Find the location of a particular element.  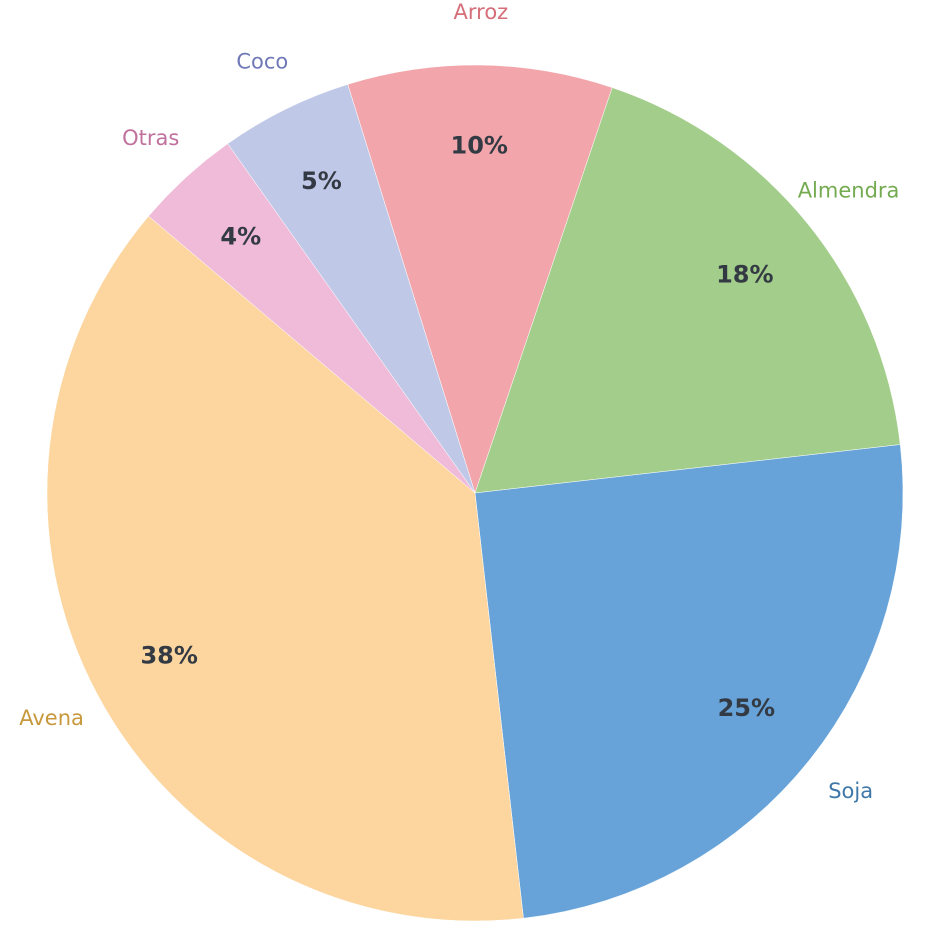

category-label: Otras is located at coordinates (150, 138).